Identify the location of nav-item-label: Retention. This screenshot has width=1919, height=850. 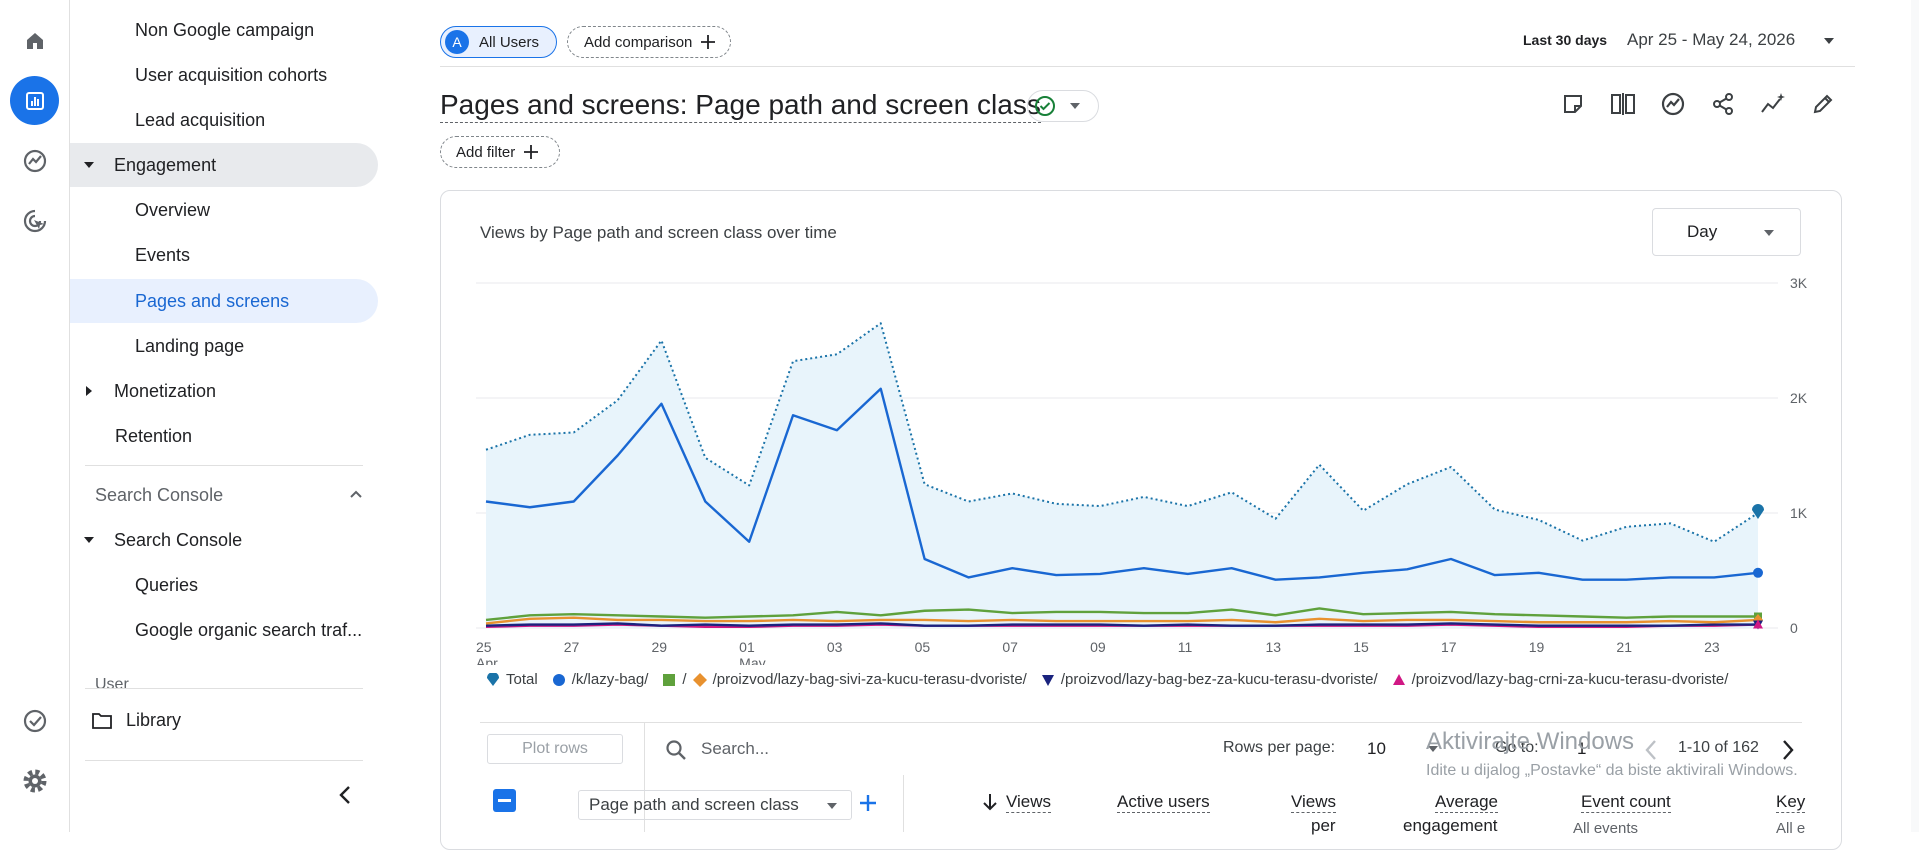
(154, 435).